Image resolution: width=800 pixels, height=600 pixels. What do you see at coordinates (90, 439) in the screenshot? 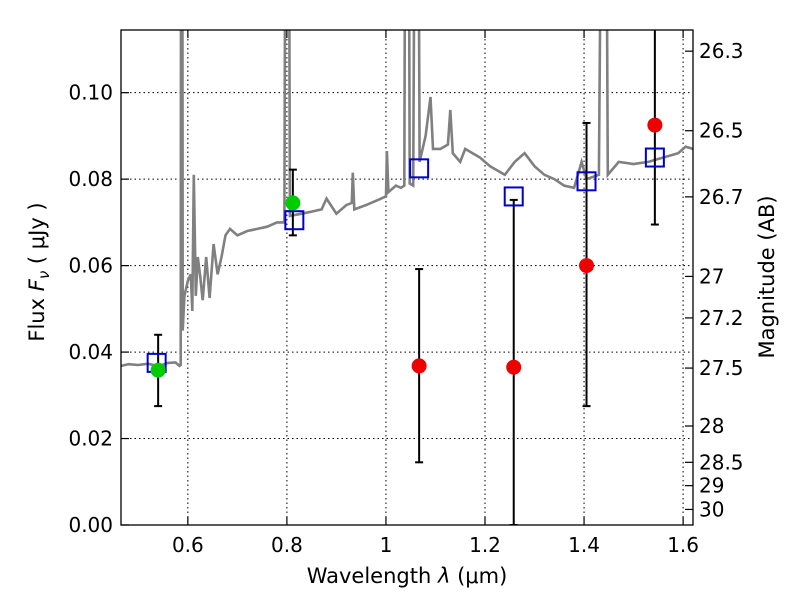
I see `y-tick-label: 0.02` at bounding box center [90, 439].